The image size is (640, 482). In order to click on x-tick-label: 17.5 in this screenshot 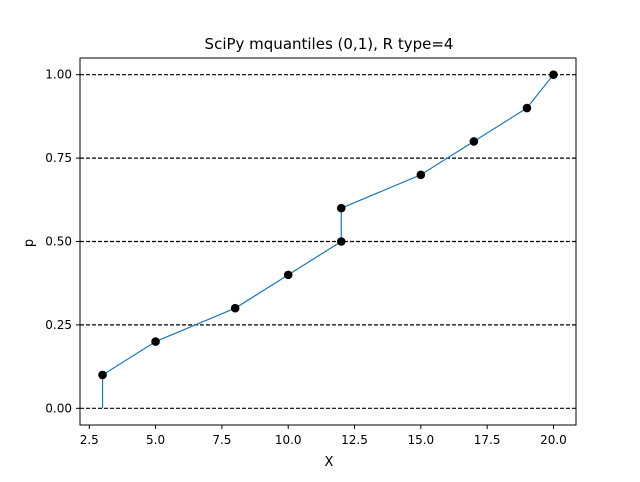, I will do `click(487, 440)`.